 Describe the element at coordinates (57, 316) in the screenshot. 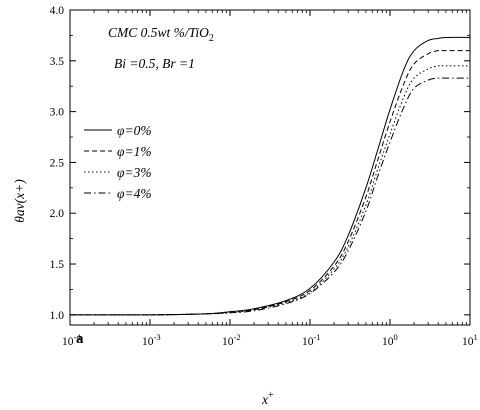

I see `y-tick-label: 1.0` at that location.